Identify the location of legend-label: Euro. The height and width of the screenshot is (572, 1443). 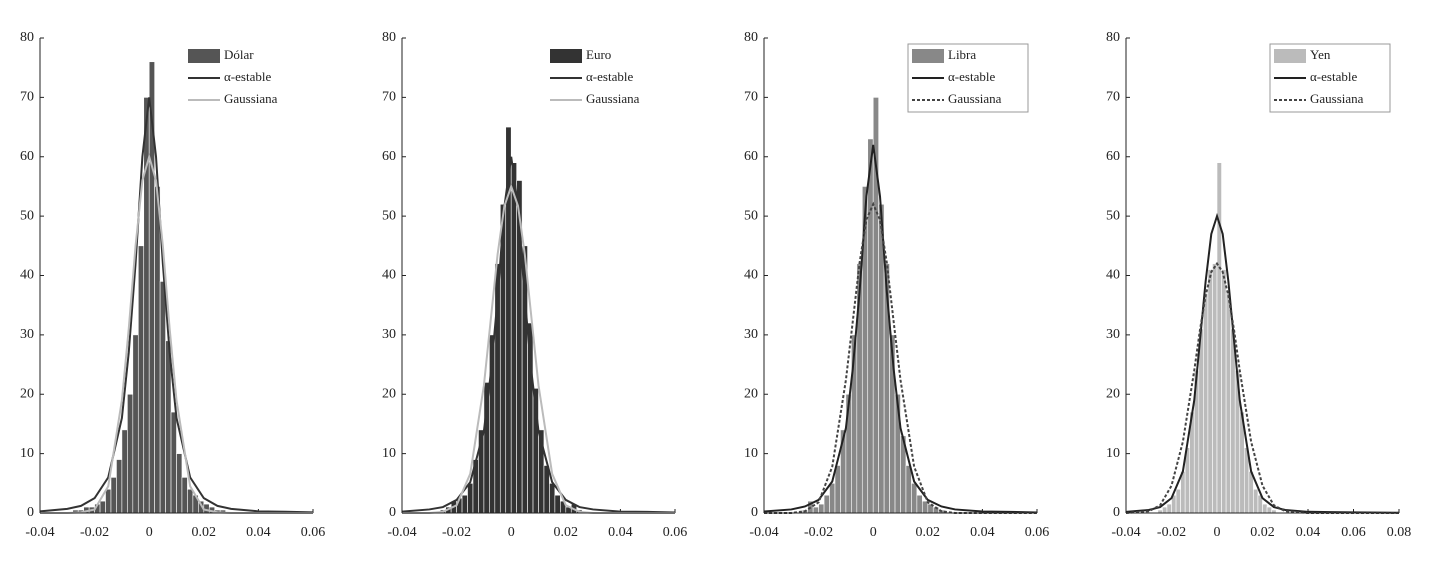
(598, 54).